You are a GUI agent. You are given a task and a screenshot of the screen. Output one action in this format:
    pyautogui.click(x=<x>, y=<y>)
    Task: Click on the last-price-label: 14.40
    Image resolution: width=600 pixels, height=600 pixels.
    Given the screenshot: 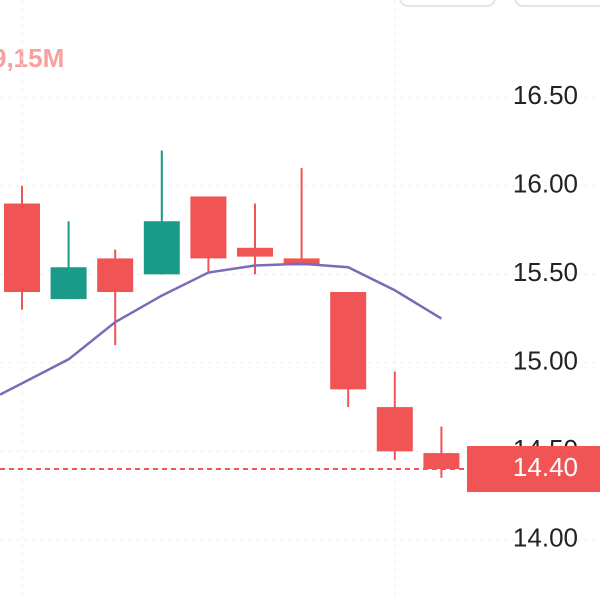 What is the action you would take?
    pyautogui.click(x=545, y=467)
    